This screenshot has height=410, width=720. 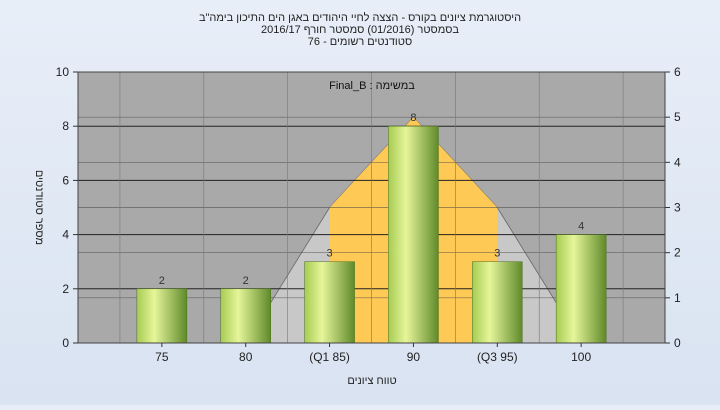 I want to click on x-tick-label: (Q3 95), so click(x=497, y=357).